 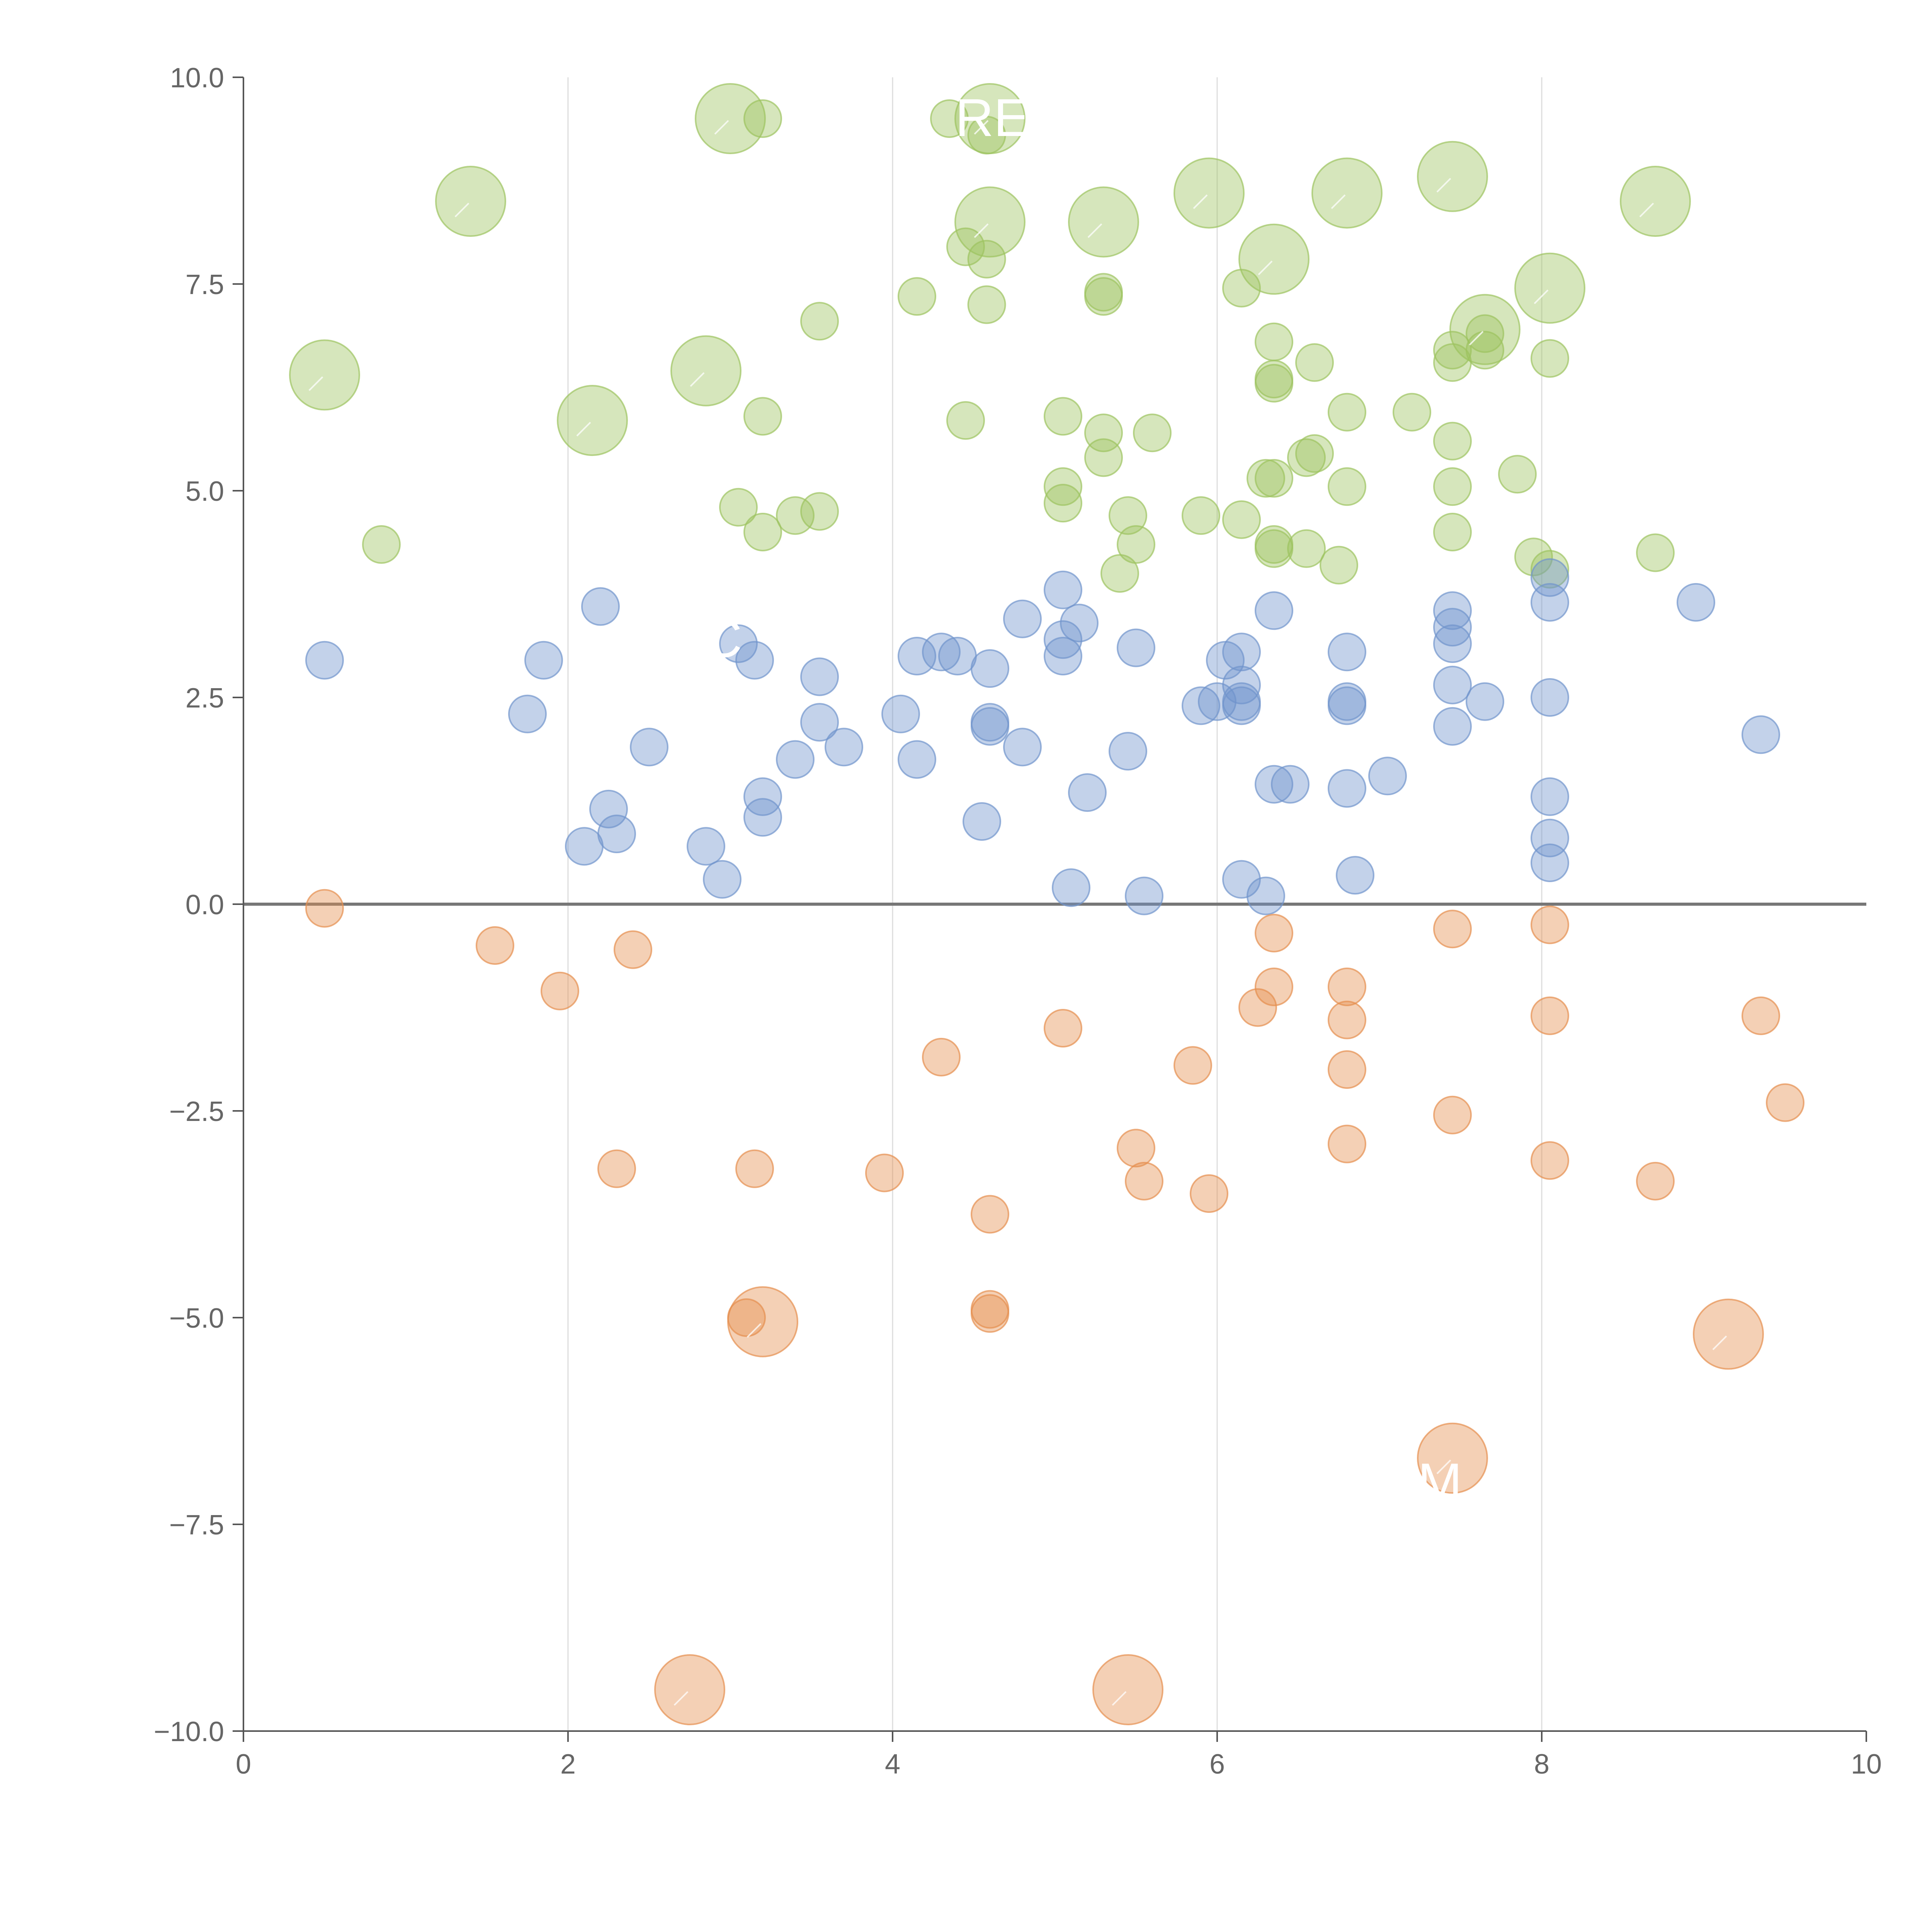 I want to click on y-tick-label: −10.0, so click(x=189, y=1731).